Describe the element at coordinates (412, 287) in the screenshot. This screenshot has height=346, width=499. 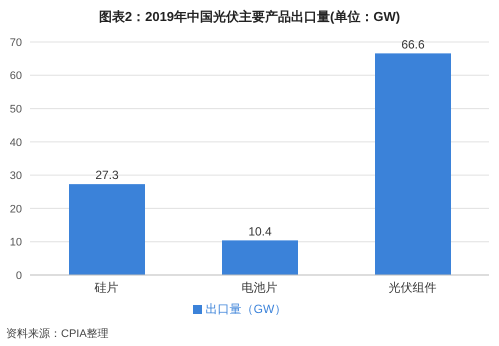
I see `x-tick-label: 光伏组件` at that location.